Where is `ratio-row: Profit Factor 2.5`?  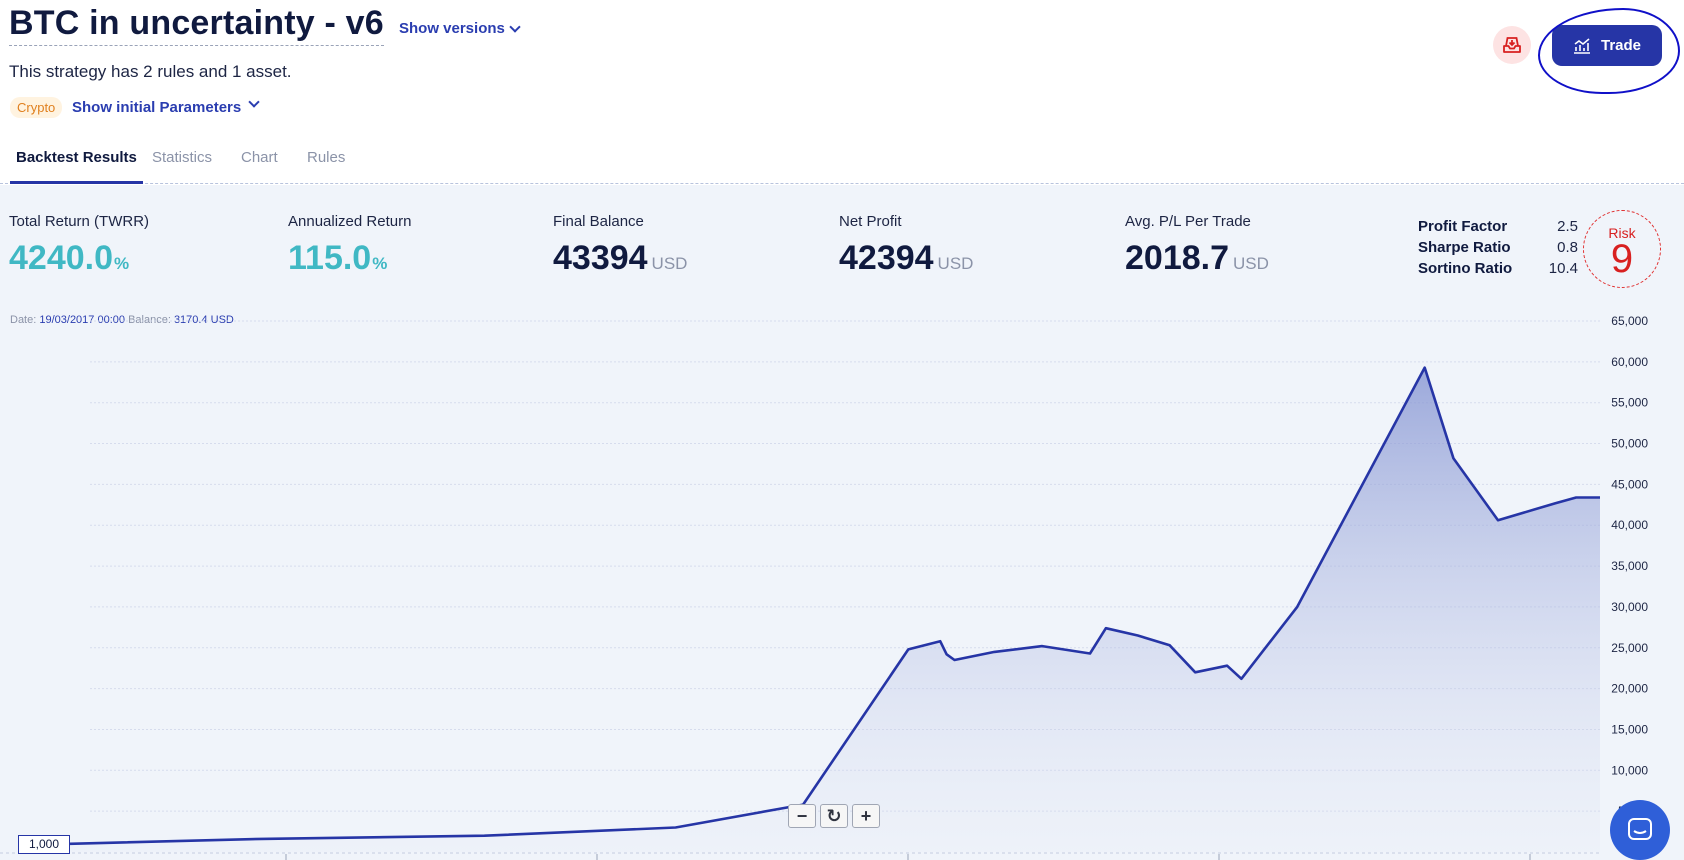 ratio-row: Profit Factor 2.5 is located at coordinates (1498, 228).